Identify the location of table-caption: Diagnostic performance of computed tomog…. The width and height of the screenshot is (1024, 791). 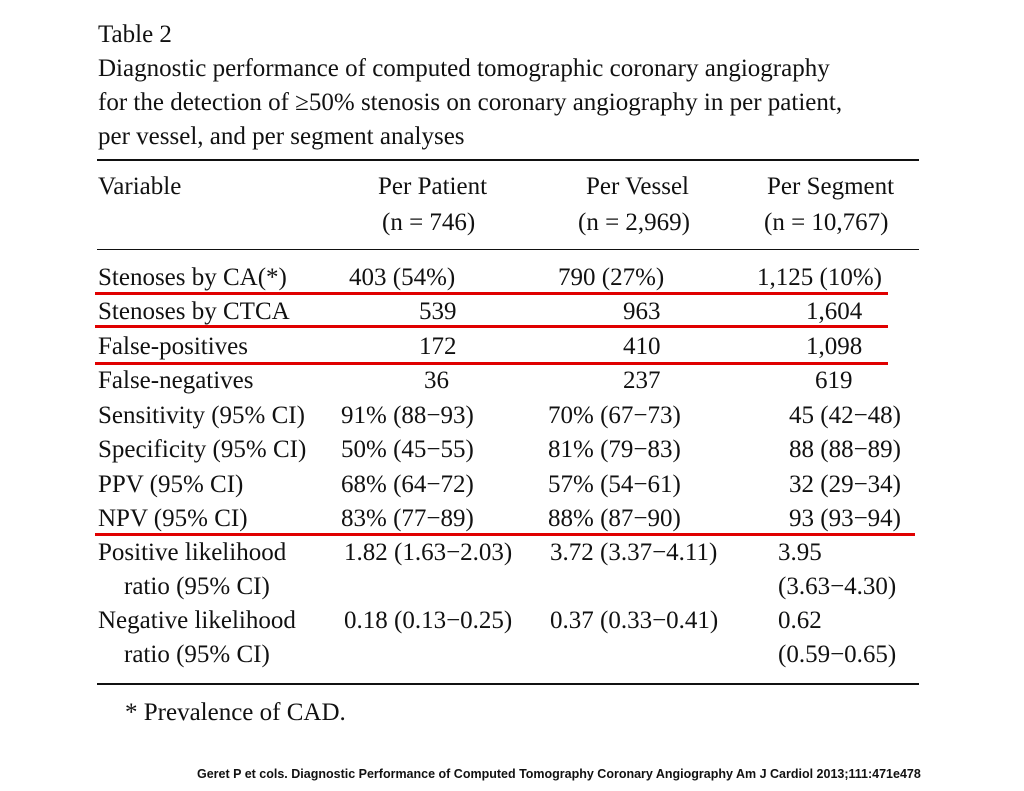
(518, 103).